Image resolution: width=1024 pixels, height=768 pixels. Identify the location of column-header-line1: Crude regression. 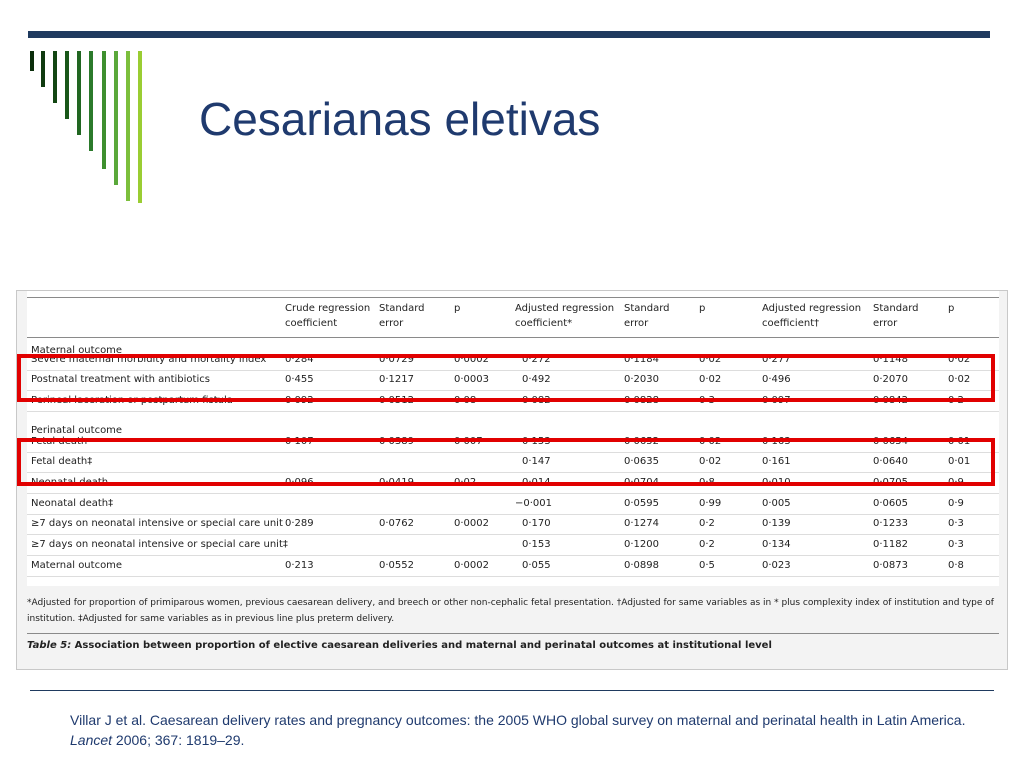
(328, 308).